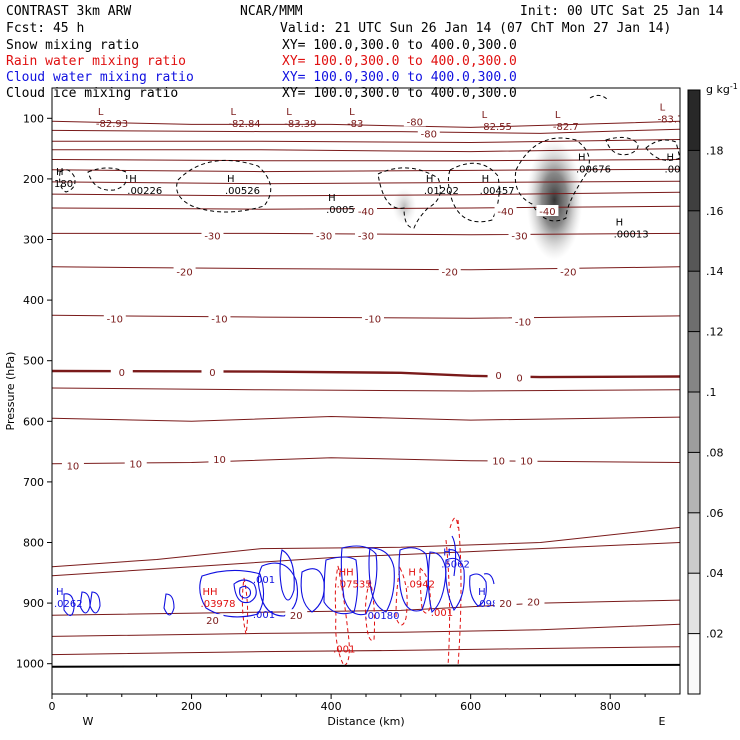  I want to click on extrema-value: .0942, so click(420, 585).